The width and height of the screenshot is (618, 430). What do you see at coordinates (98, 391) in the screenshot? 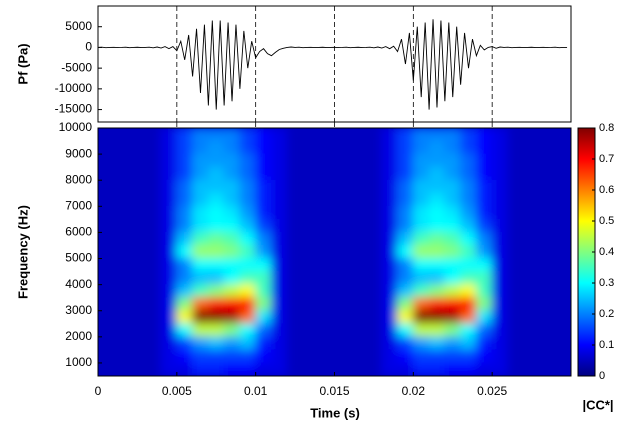
I see `x-tick-label: 0` at bounding box center [98, 391].